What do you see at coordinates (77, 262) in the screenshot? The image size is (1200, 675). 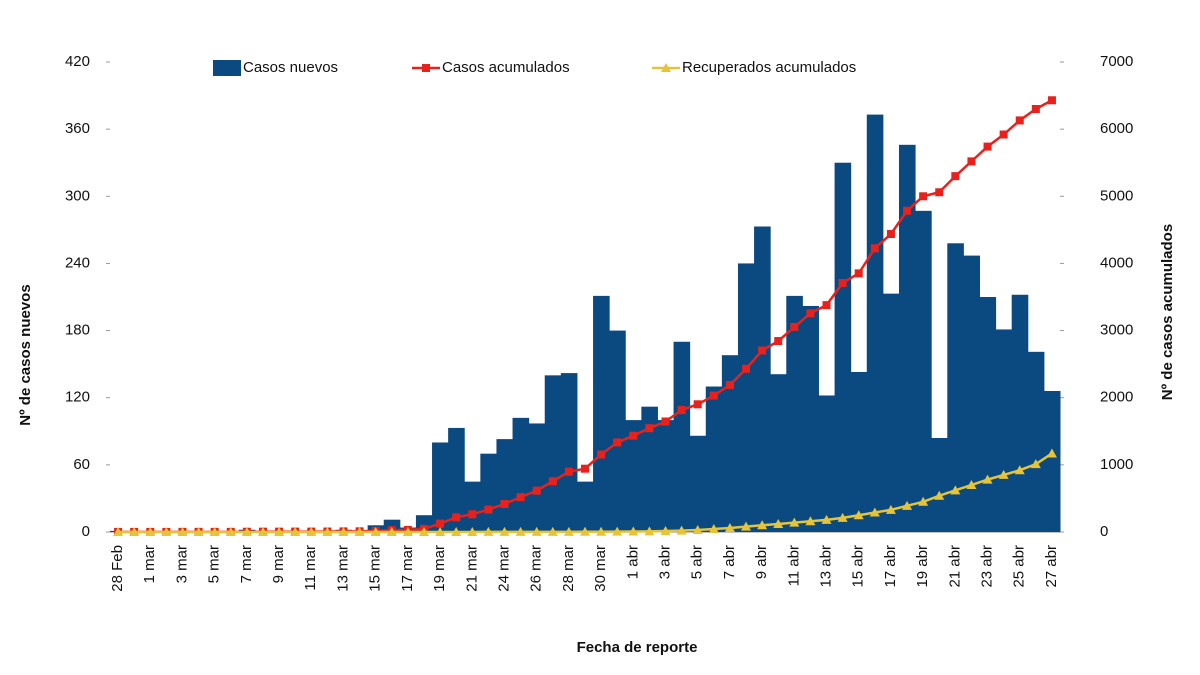 I see `y-tick-label: 240` at bounding box center [77, 262].